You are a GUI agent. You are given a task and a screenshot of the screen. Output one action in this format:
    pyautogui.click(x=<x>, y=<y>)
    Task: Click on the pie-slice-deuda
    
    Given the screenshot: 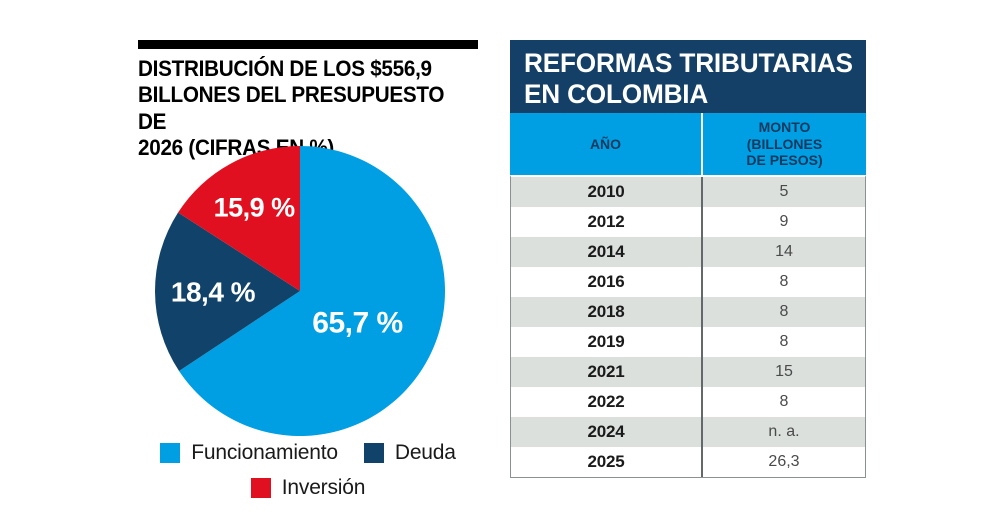 What is the action you would take?
    pyautogui.click(x=227, y=291)
    